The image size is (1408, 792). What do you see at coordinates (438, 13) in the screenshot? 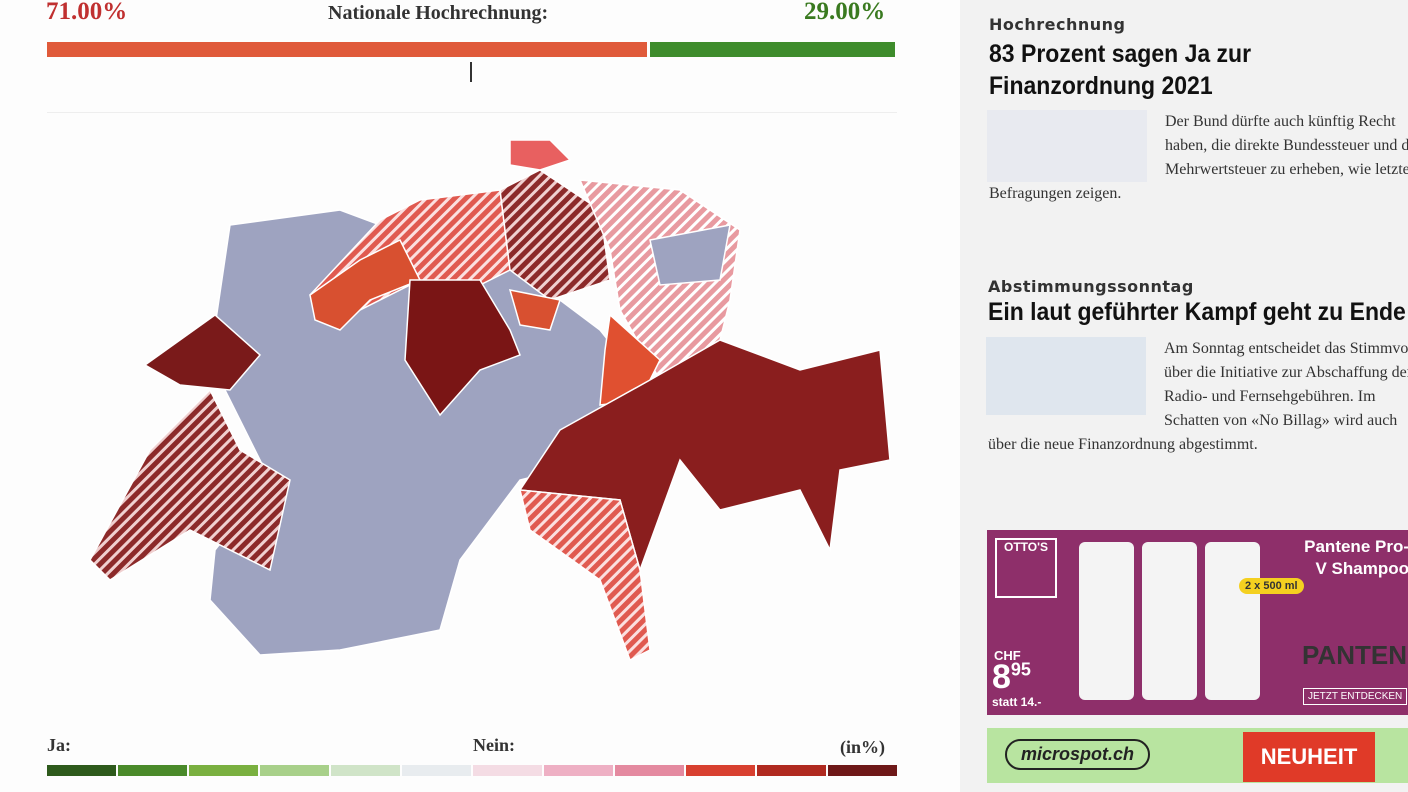
I see `panel-title: Nationale Hochrechnung:` at bounding box center [438, 13].